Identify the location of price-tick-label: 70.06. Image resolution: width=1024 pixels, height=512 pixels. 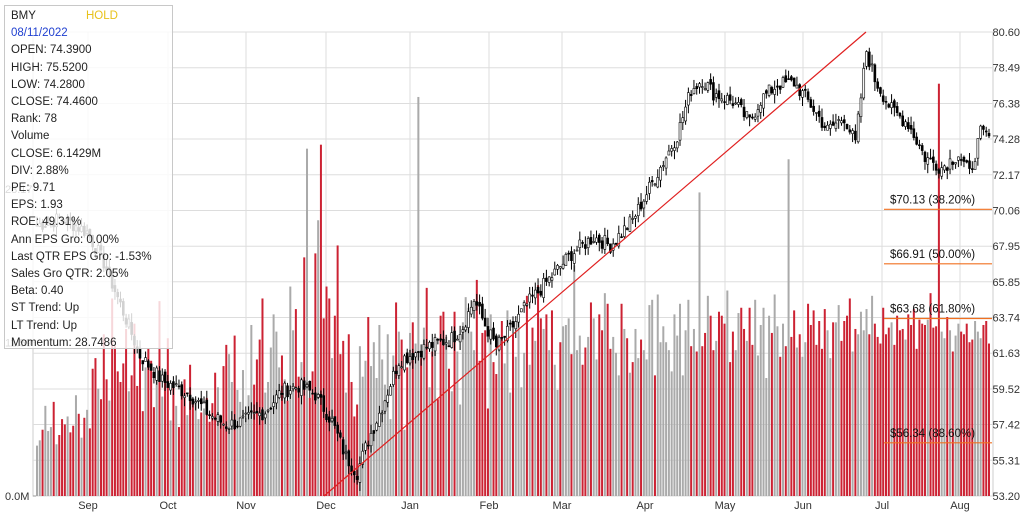
(1006, 211).